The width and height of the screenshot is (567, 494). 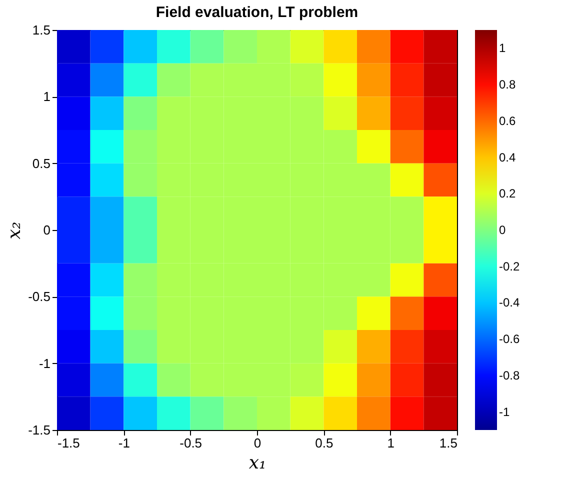 I want to click on color-bar-label: 0.2, so click(x=507, y=193).